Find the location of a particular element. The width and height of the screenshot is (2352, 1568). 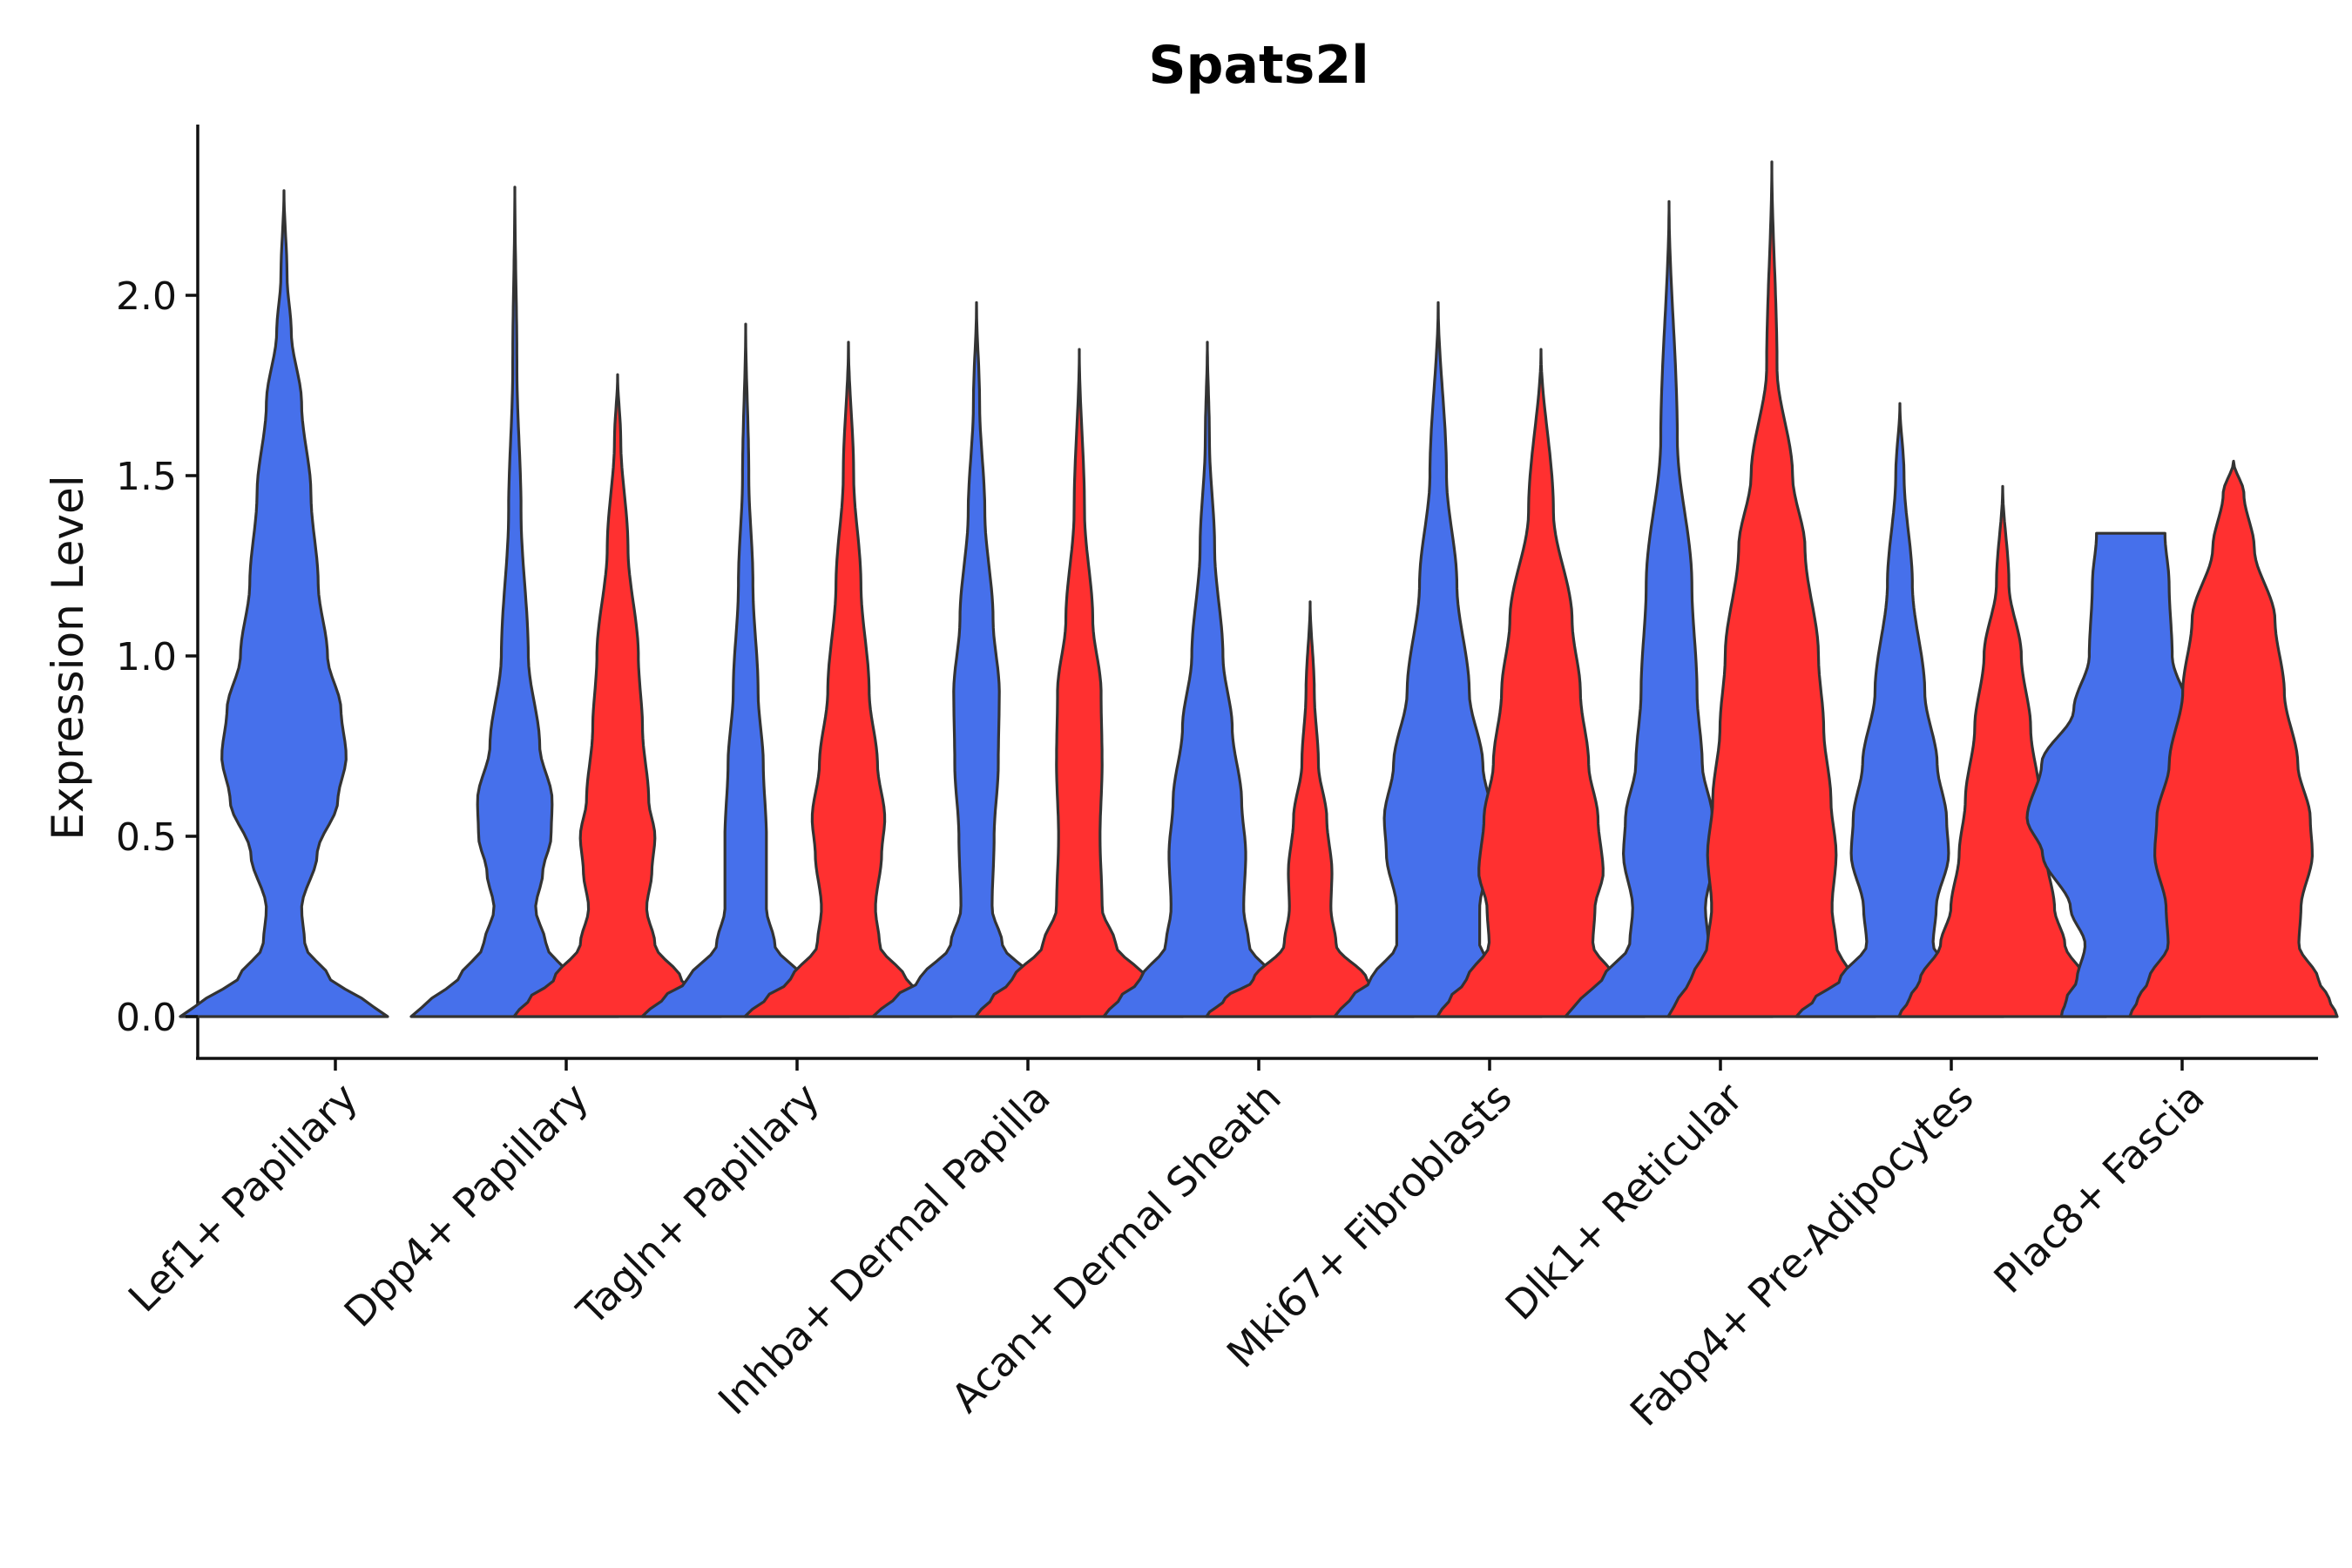

x-tick-label: Tagln+ Papillary is located at coordinates (697, 1204).